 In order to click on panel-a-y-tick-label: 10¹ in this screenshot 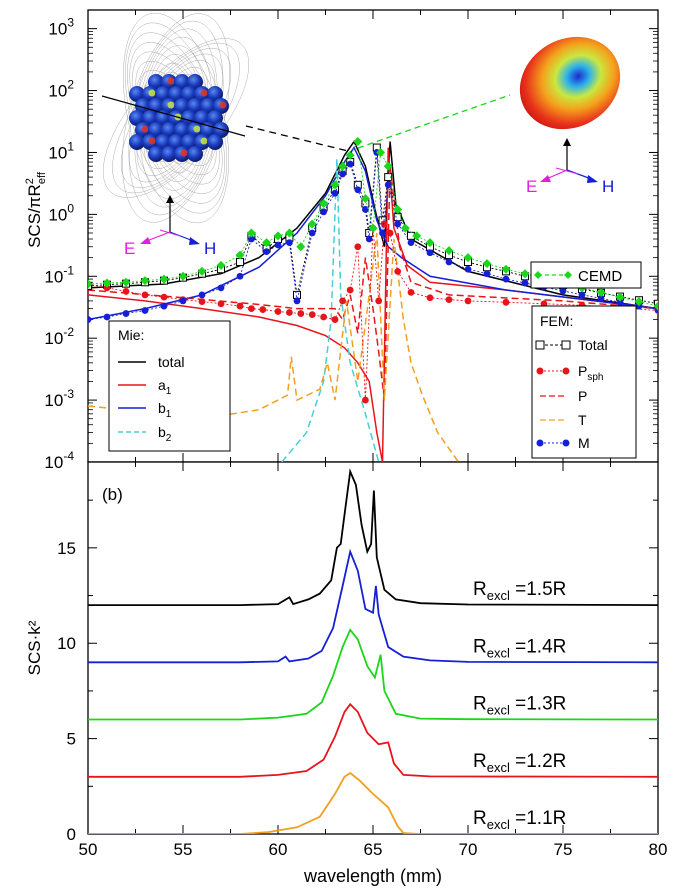, I will do `click(61, 150)`.